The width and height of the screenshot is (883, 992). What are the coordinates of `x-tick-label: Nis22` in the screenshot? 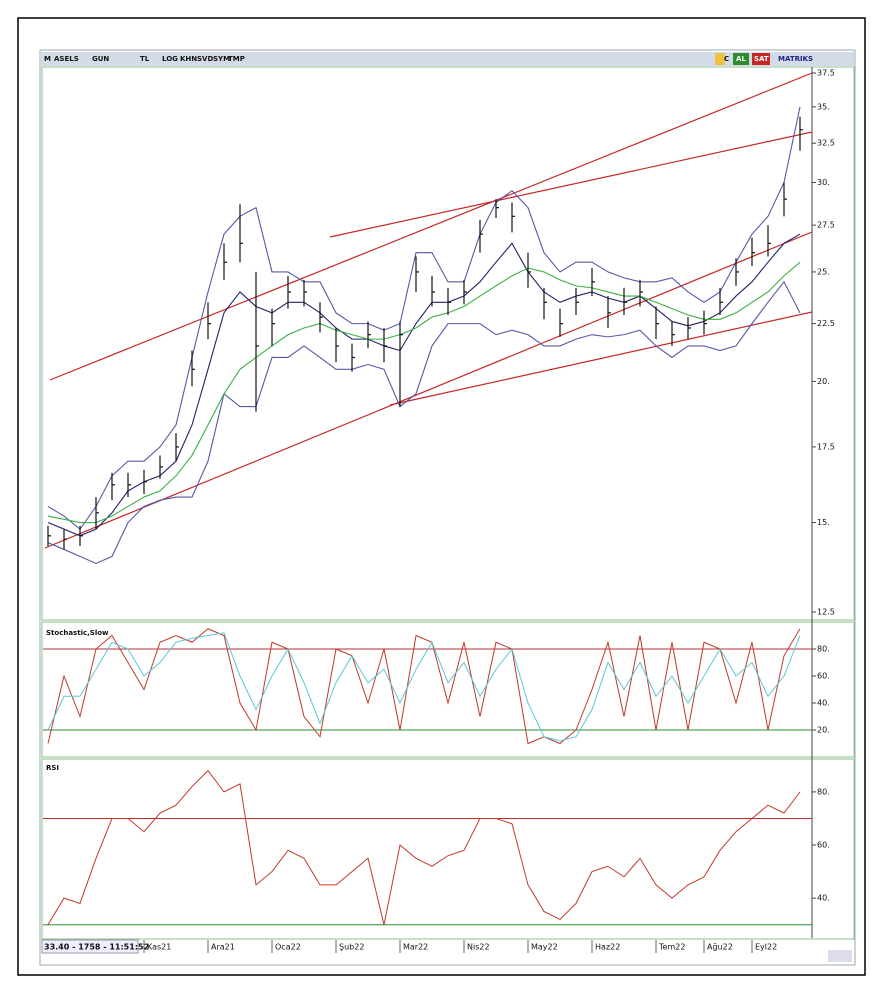 It's located at (478, 947).